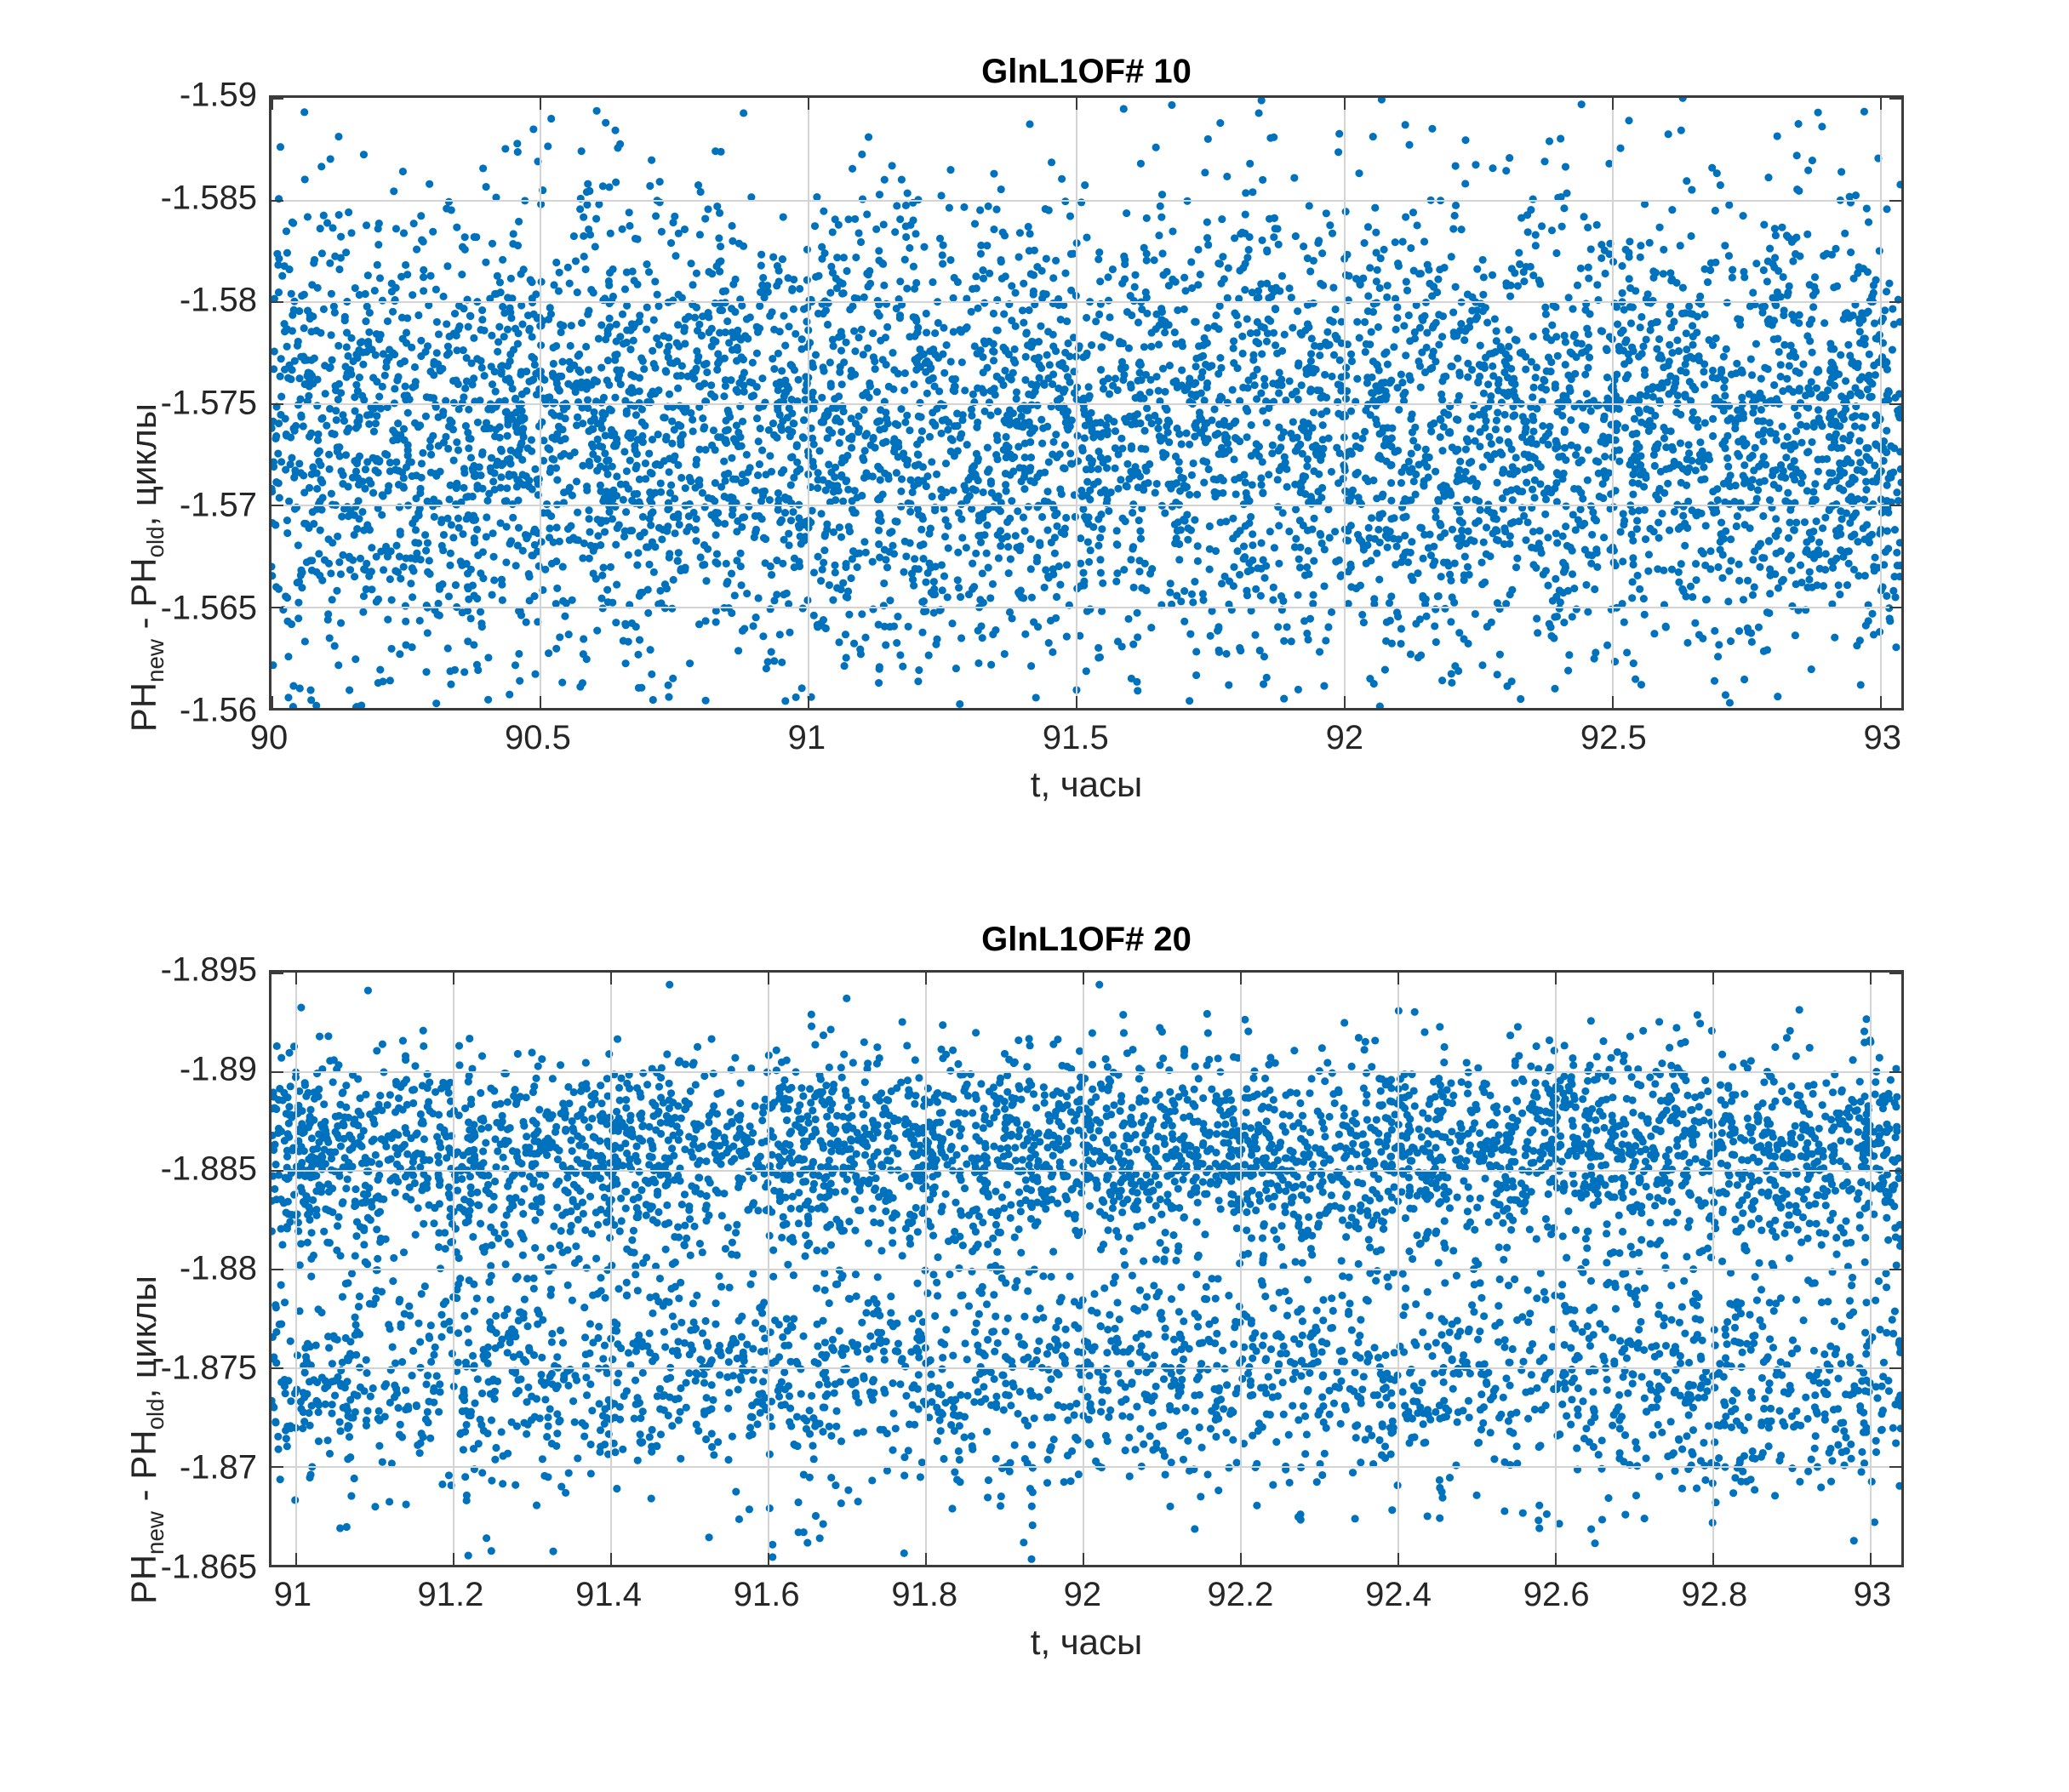  I want to click on x-tick-label: 91.6, so click(766, 1594).